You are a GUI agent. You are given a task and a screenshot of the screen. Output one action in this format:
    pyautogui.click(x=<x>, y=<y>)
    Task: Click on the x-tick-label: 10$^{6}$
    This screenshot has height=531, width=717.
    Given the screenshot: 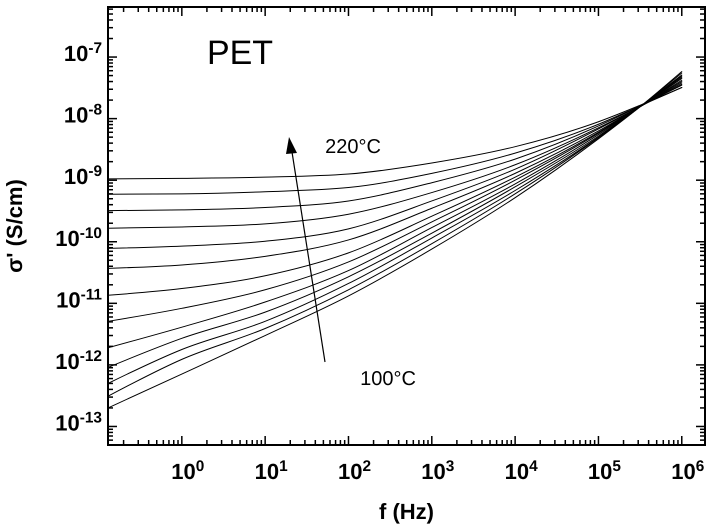 What is the action you would take?
    pyautogui.click(x=687, y=471)
    